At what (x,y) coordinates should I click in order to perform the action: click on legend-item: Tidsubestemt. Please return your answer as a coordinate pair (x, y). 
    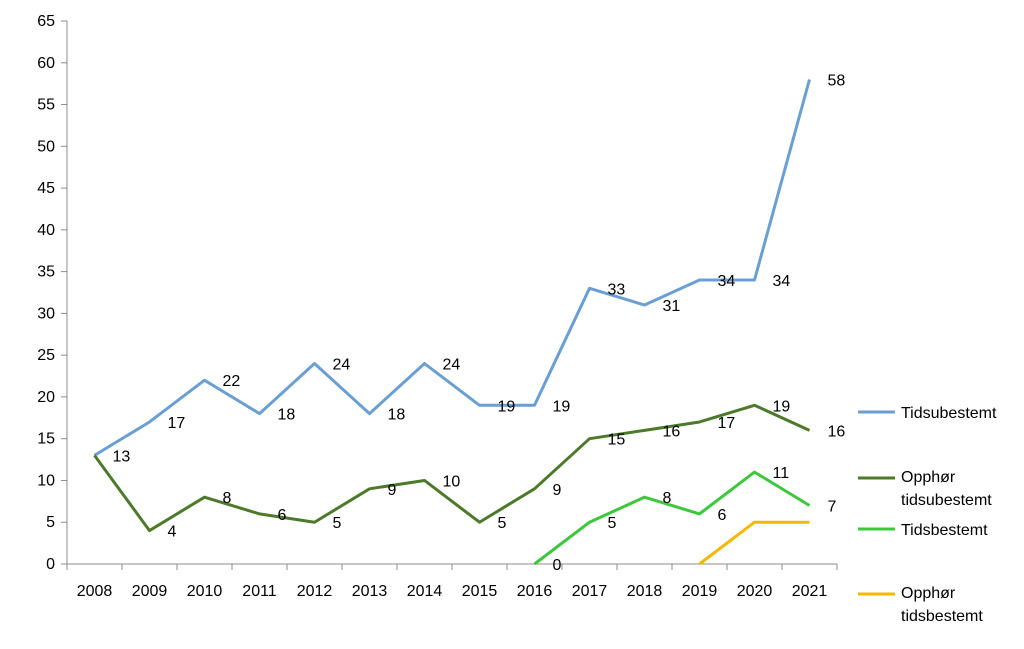
    Looking at the image, I should click on (927, 413).